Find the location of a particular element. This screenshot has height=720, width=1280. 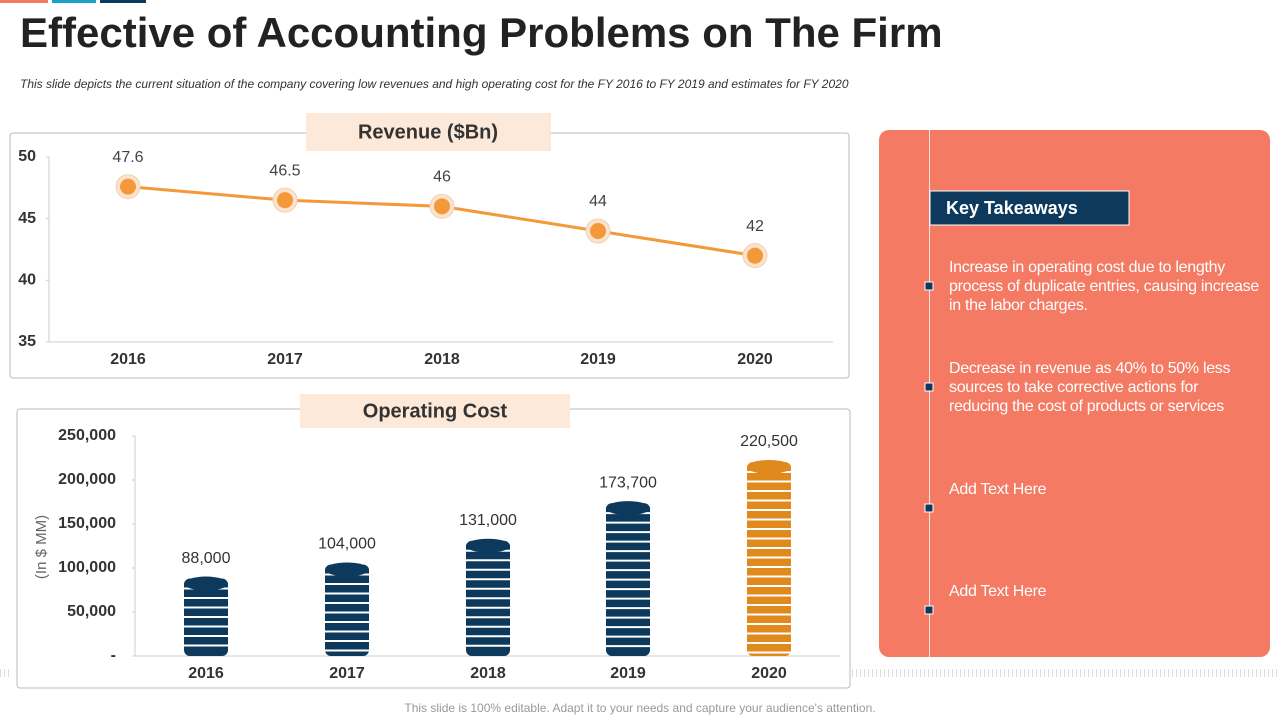

value-label: 173,700 is located at coordinates (628, 482).